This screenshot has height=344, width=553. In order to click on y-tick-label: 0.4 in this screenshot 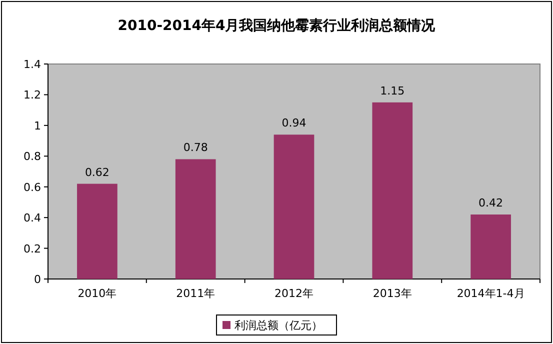, I will do `click(32, 218)`.